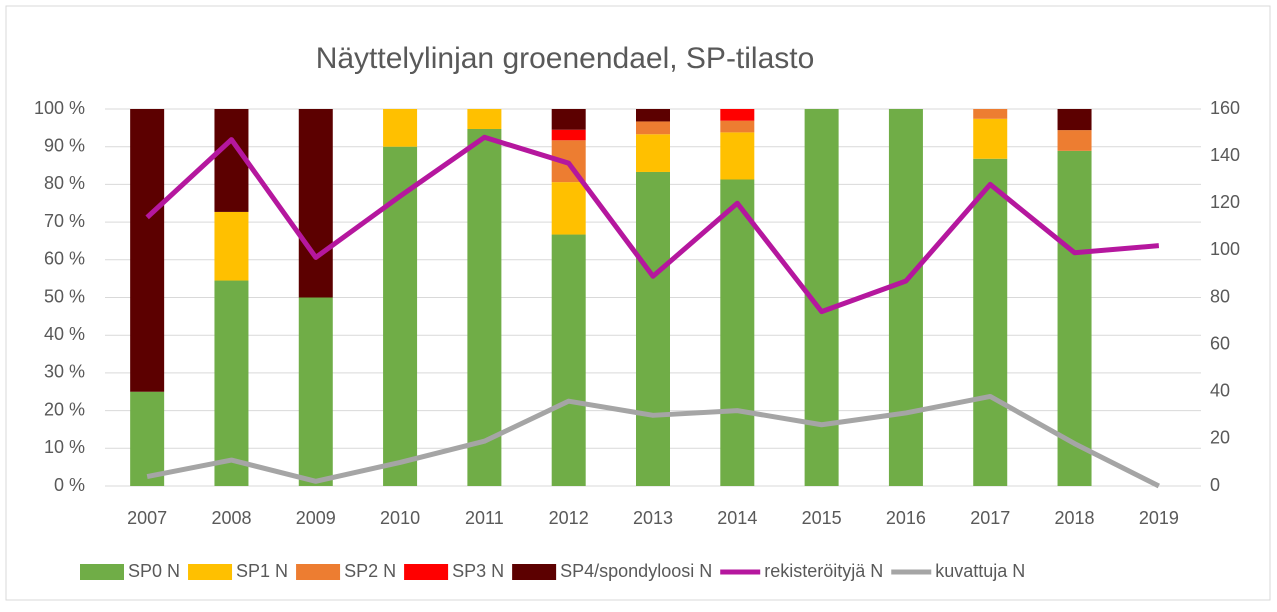 The width and height of the screenshot is (1277, 612). Describe the element at coordinates (478, 571) in the screenshot. I see `legend-label: SP3 N` at that location.